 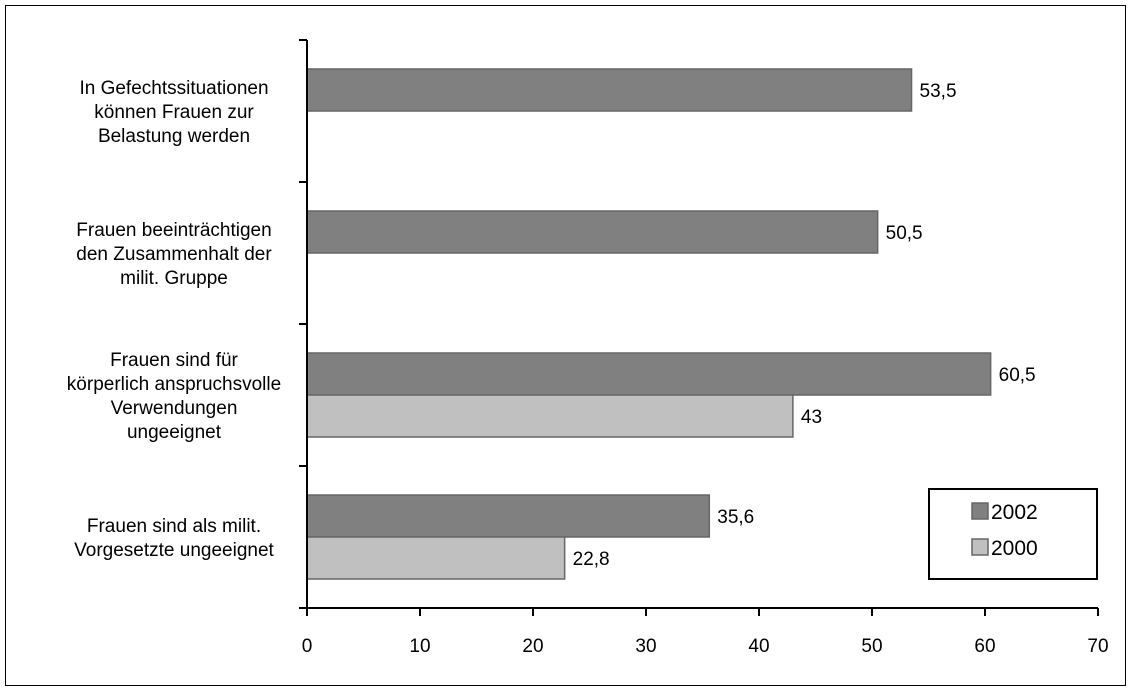 I want to click on data-label-2000-3: 43, so click(x=811, y=417).